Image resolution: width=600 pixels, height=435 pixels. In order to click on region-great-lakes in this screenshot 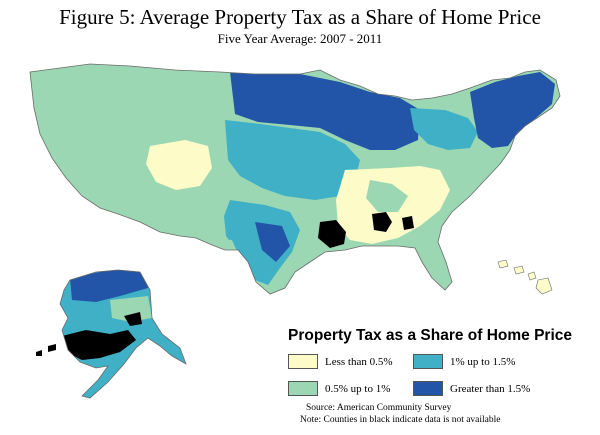, I will do `click(444, 129)`.